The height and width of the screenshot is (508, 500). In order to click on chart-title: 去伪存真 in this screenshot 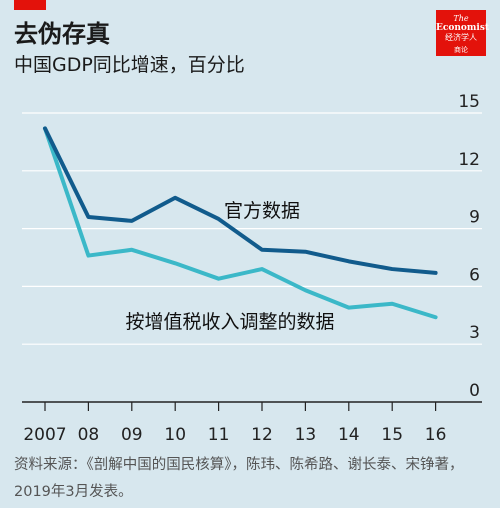, I will do `click(62, 34)`.